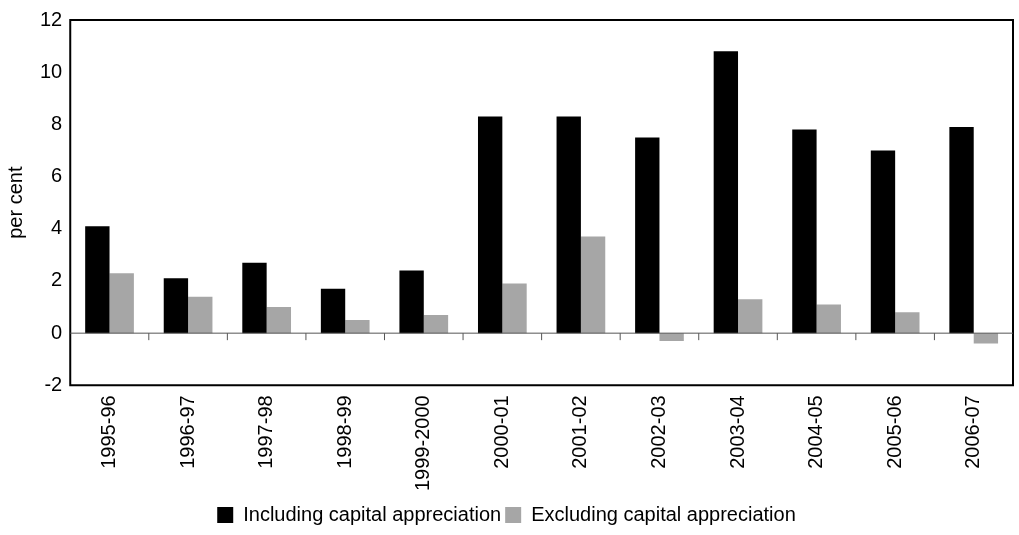 The height and width of the screenshot is (535, 1019). Describe the element at coordinates (893, 432) in the screenshot. I see `x-tick-label: 2005-06` at that location.